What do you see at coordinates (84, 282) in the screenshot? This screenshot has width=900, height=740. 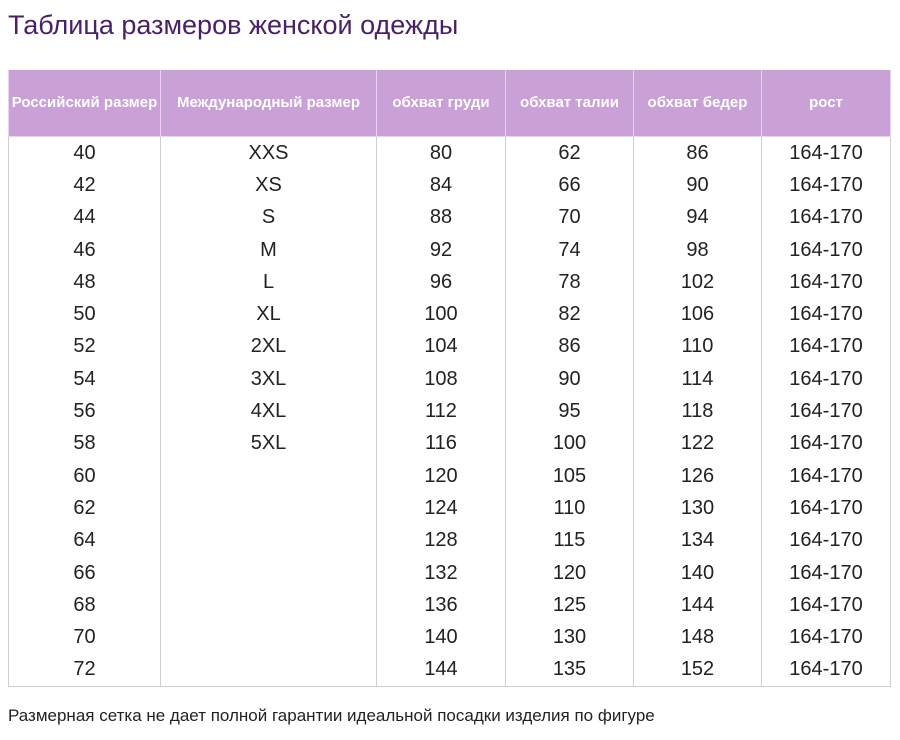 I see `table-cell: 48` at bounding box center [84, 282].